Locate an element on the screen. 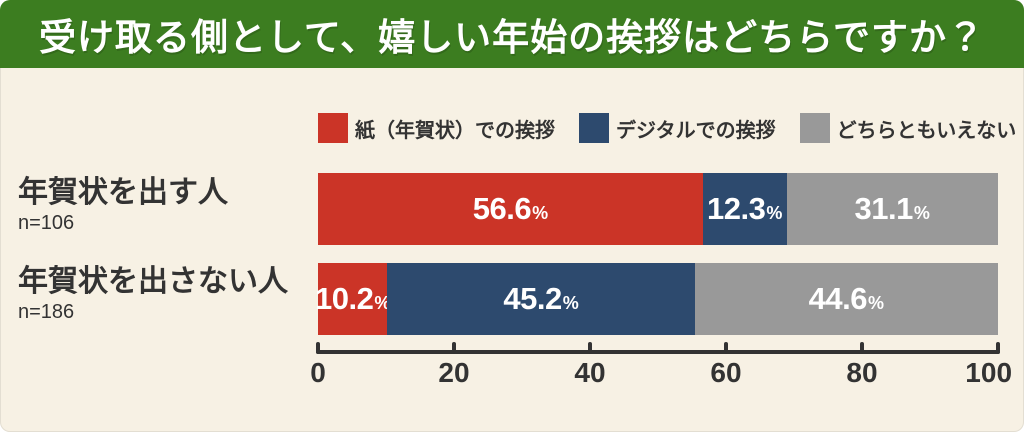 The width and height of the screenshot is (1024, 432). chart-legend: 紙（年賀状）での挨拶 デジタルでの挨拶 どちらともいえない is located at coordinates (667, 128).